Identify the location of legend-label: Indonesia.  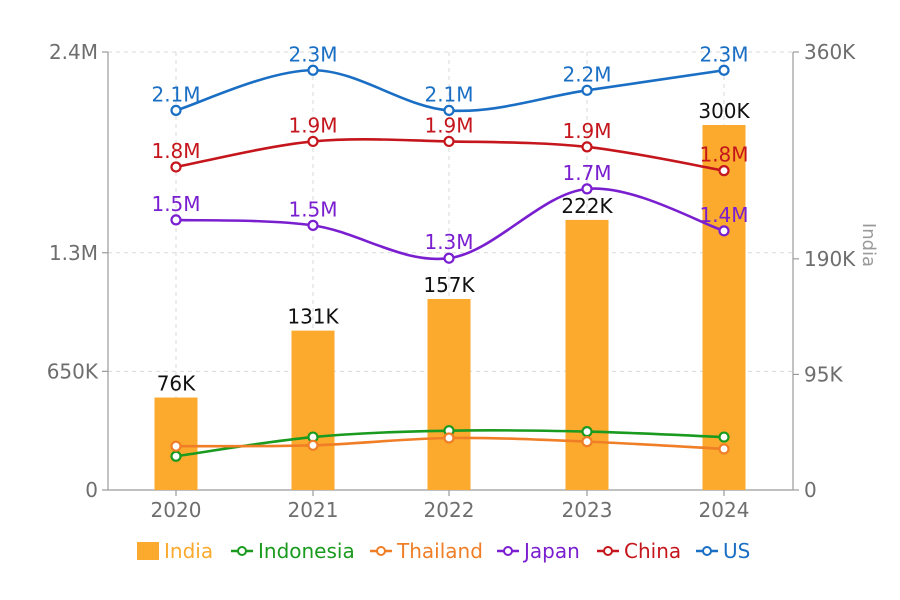
(306, 551).